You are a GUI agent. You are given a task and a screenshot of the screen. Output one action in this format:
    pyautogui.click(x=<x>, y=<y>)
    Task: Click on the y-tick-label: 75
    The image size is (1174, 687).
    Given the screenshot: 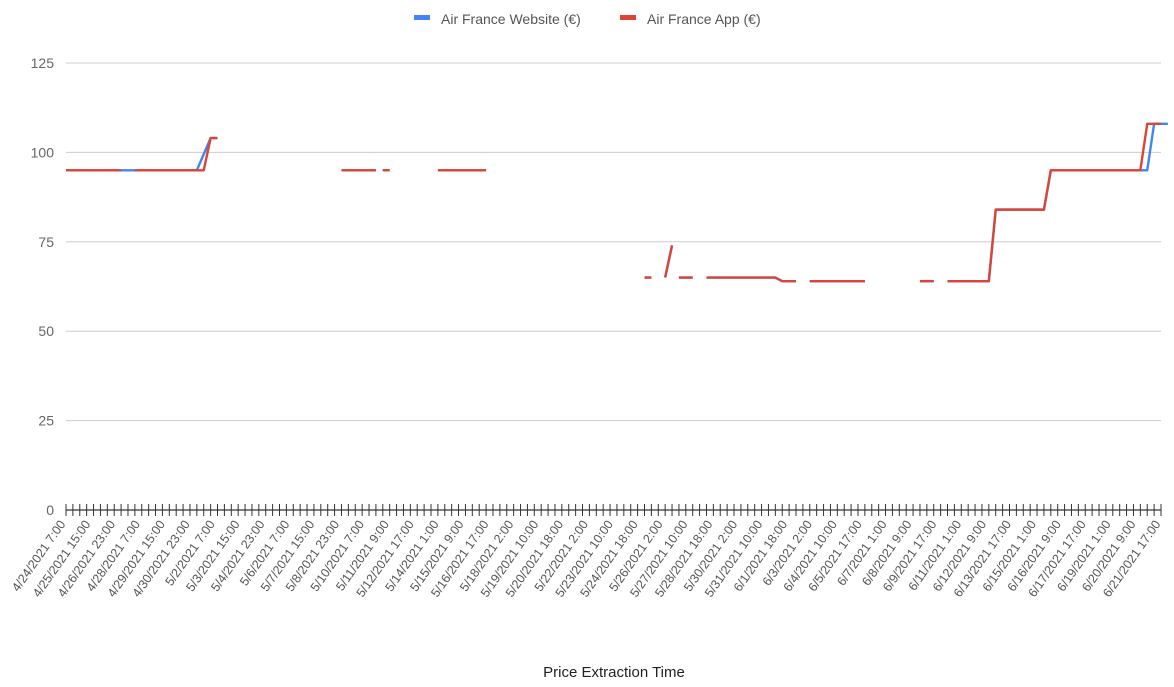 What is the action you would take?
    pyautogui.click(x=46, y=242)
    